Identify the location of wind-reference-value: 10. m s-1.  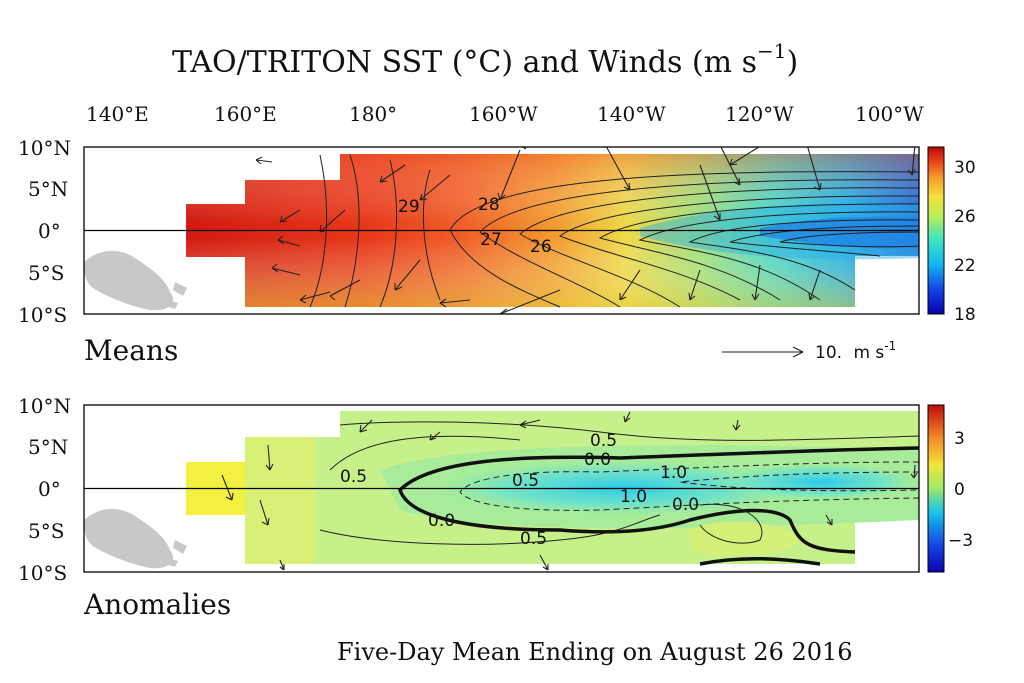
(855, 351).